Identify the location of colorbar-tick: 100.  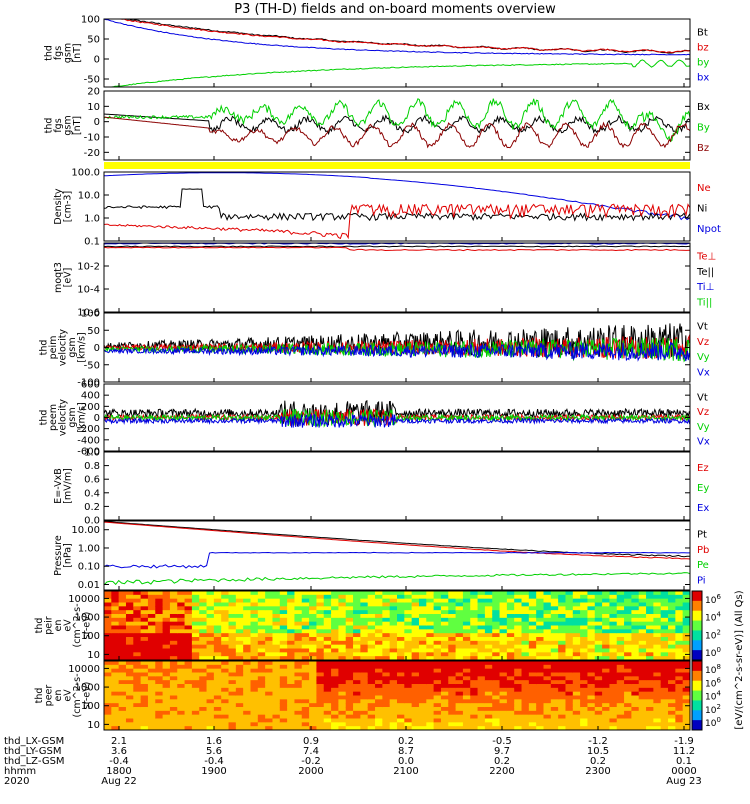
(713, 722).